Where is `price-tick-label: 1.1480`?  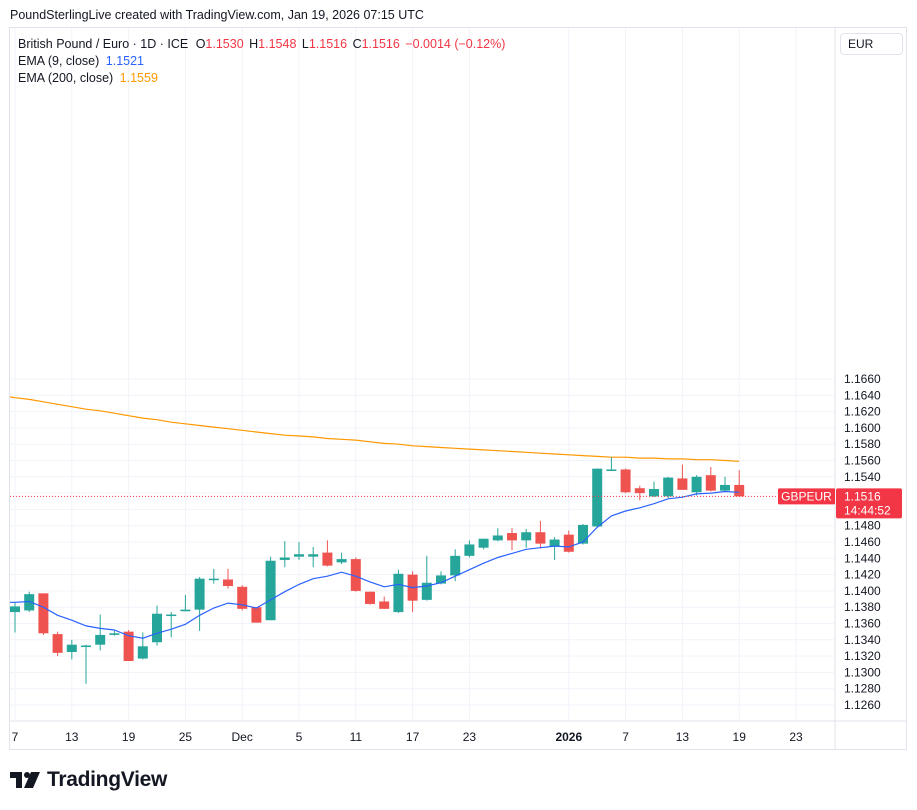 price-tick-label: 1.1480 is located at coordinates (862, 526).